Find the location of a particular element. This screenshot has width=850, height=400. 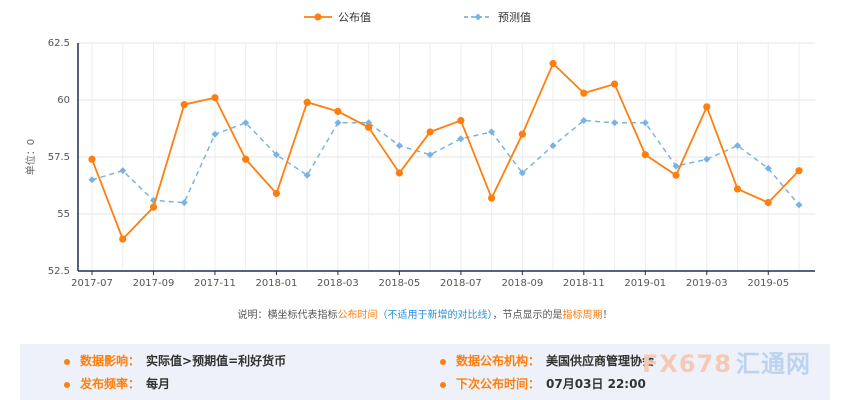

agency-label: 数据公布机构： is located at coordinates (498, 361).